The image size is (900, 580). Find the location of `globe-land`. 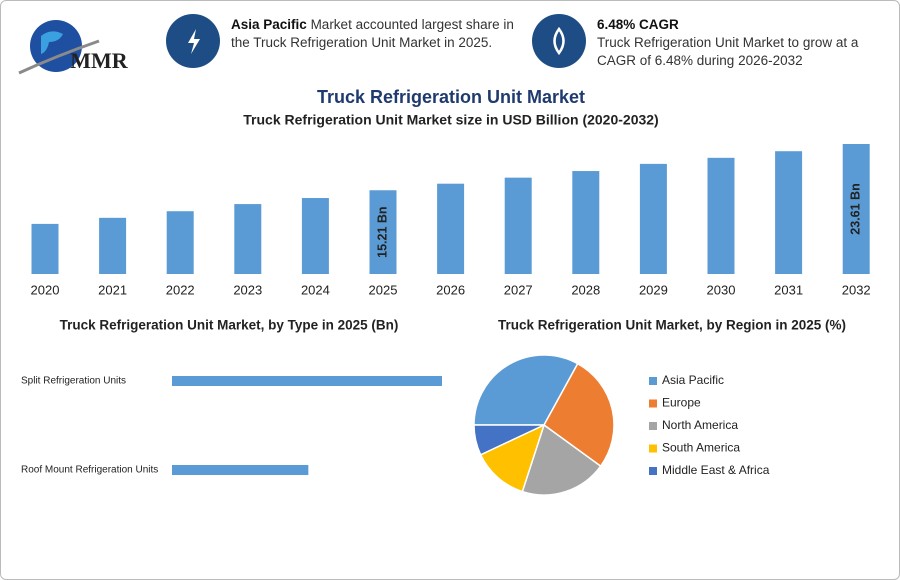

globe-land is located at coordinates (52, 42).